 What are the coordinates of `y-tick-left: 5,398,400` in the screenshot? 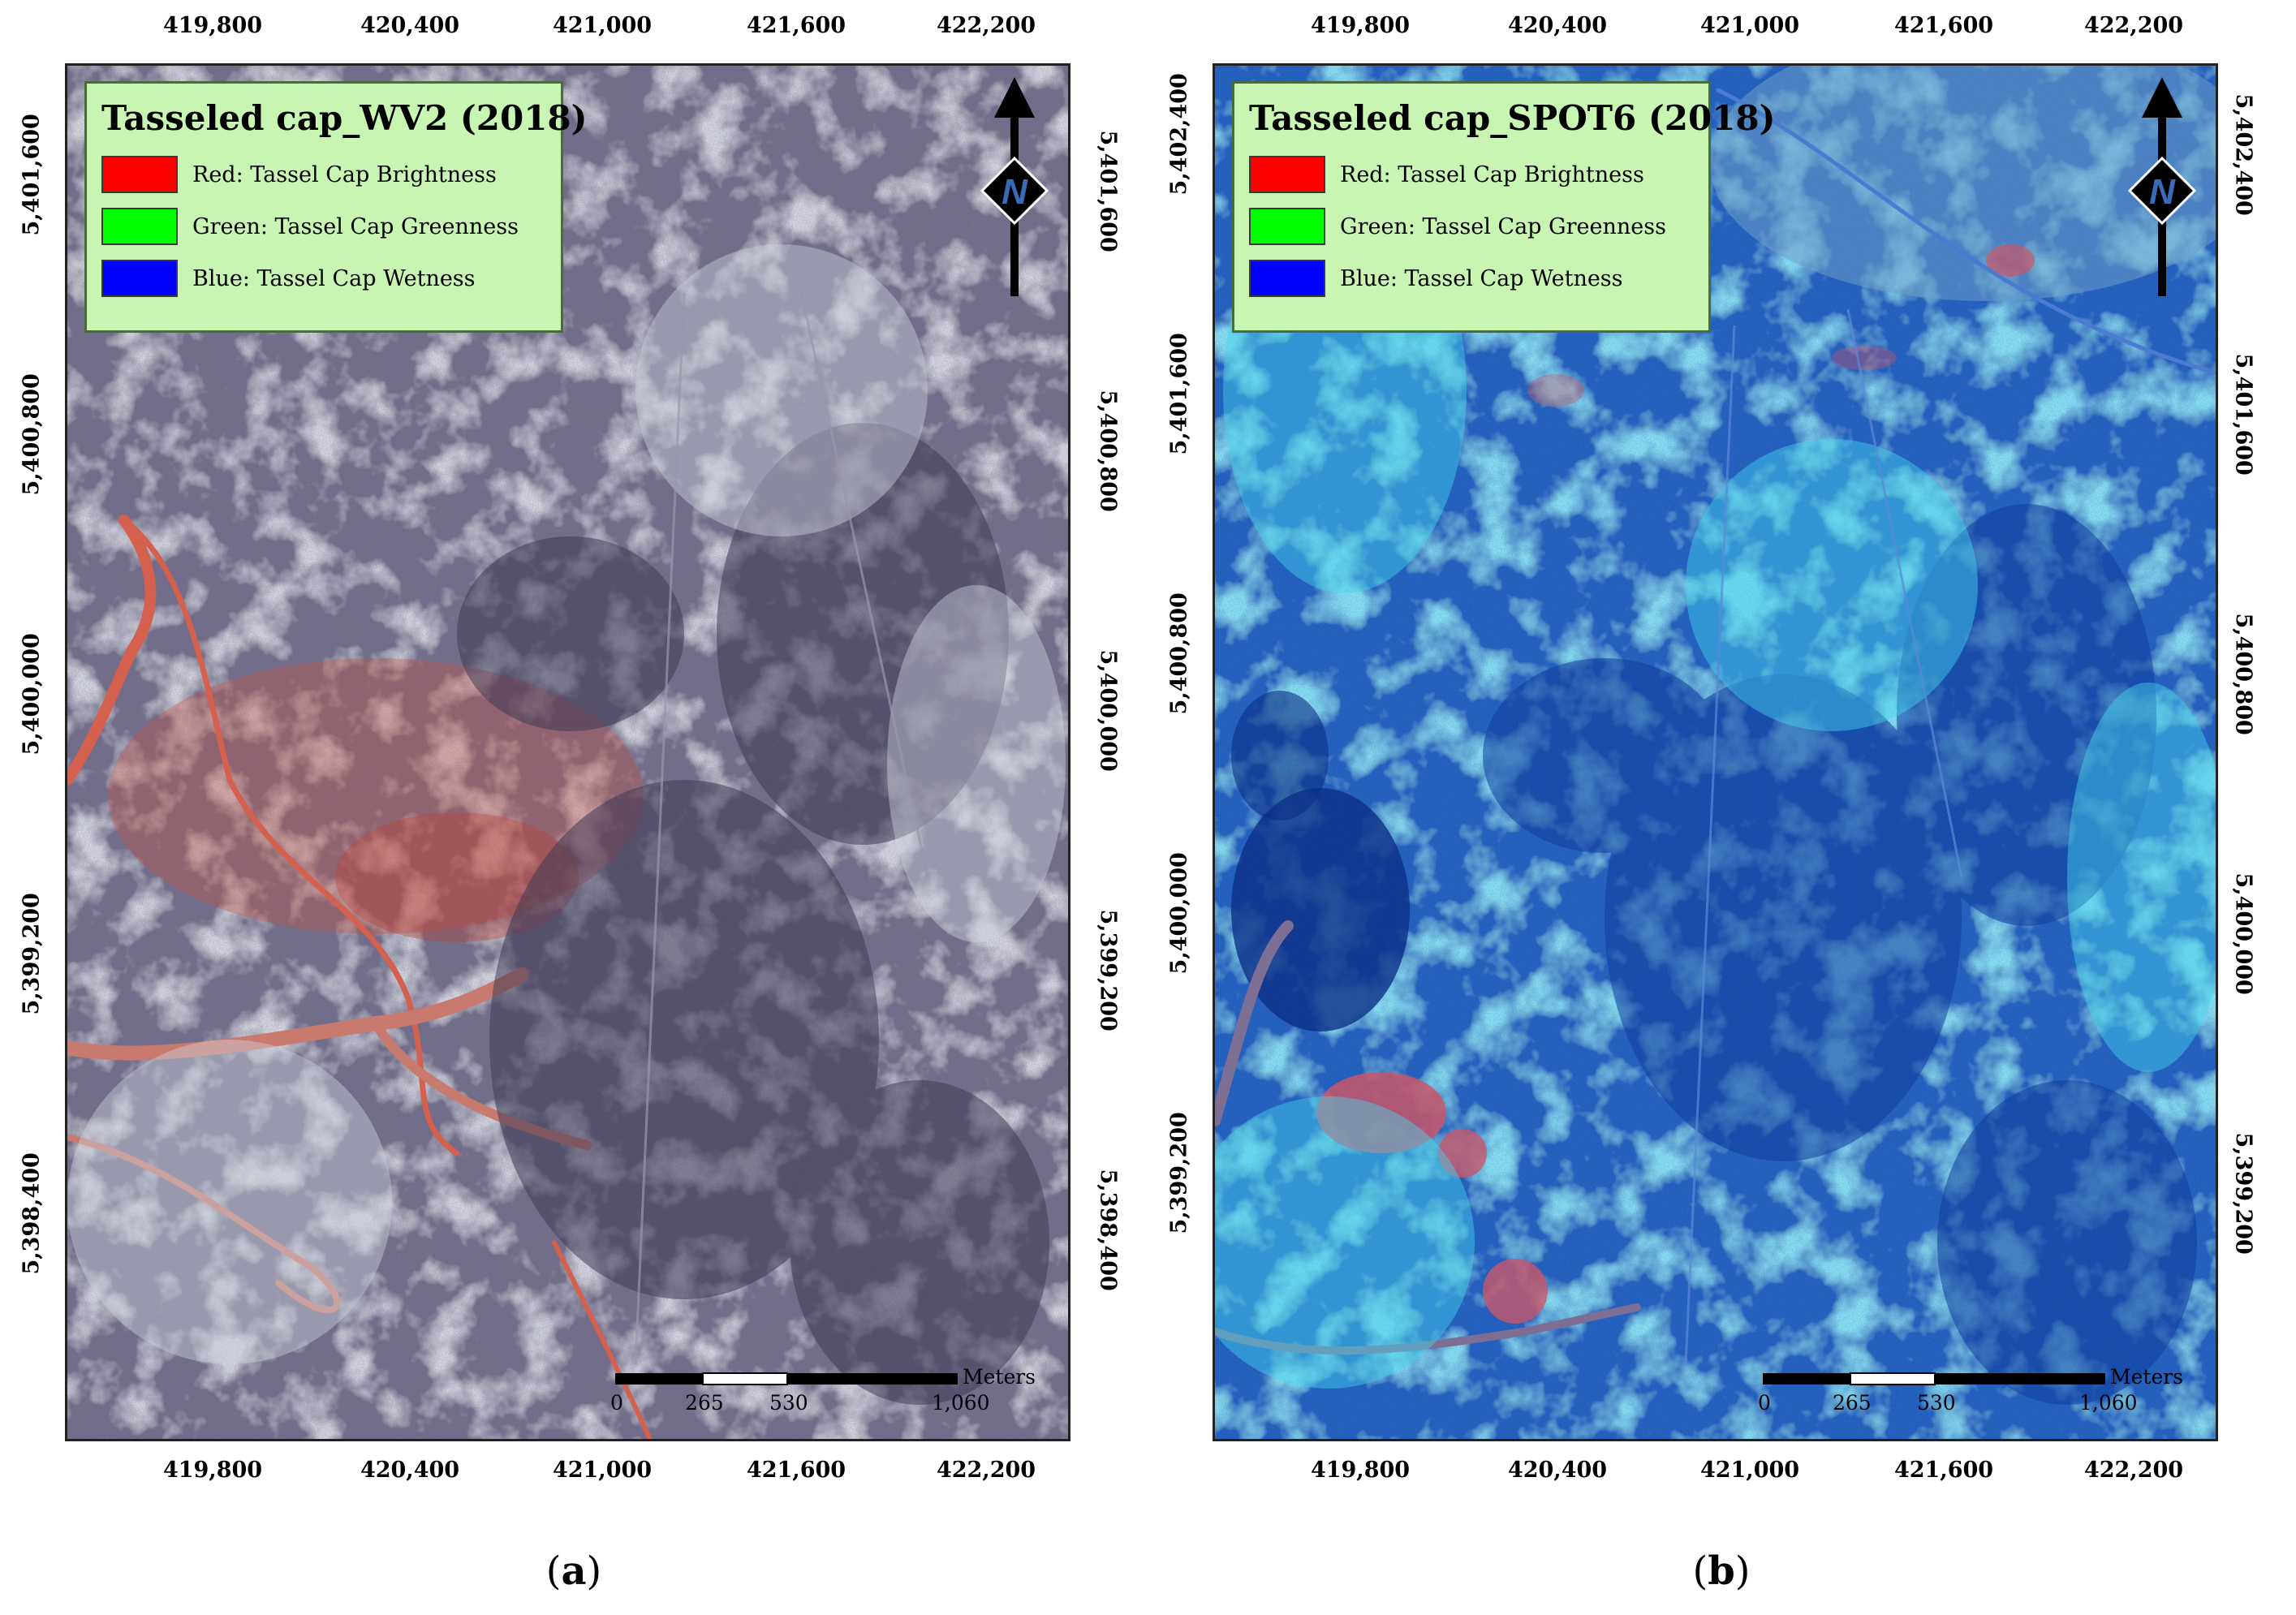 It's located at (32, 1213).